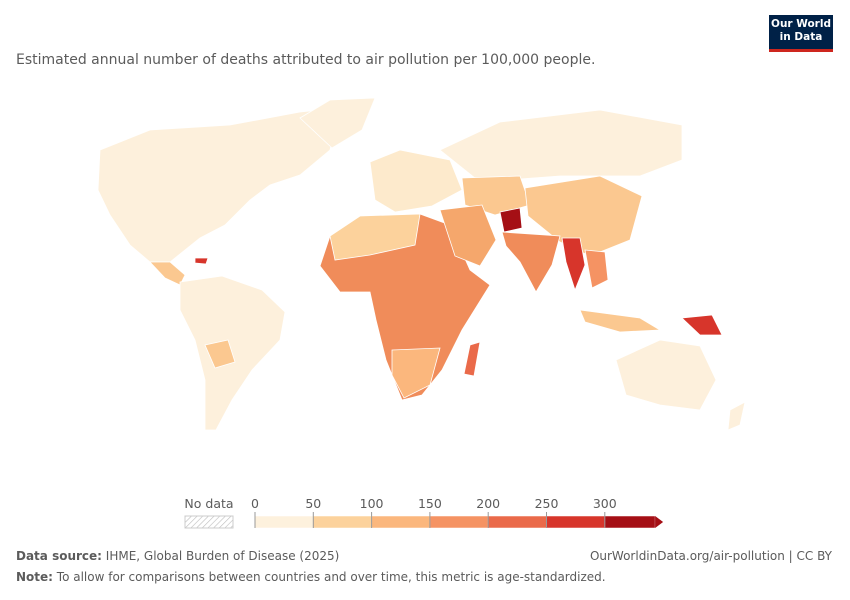 The height and width of the screenshot is (600, 850). I want to click on logo: Our World in Data, so click(801, 33).